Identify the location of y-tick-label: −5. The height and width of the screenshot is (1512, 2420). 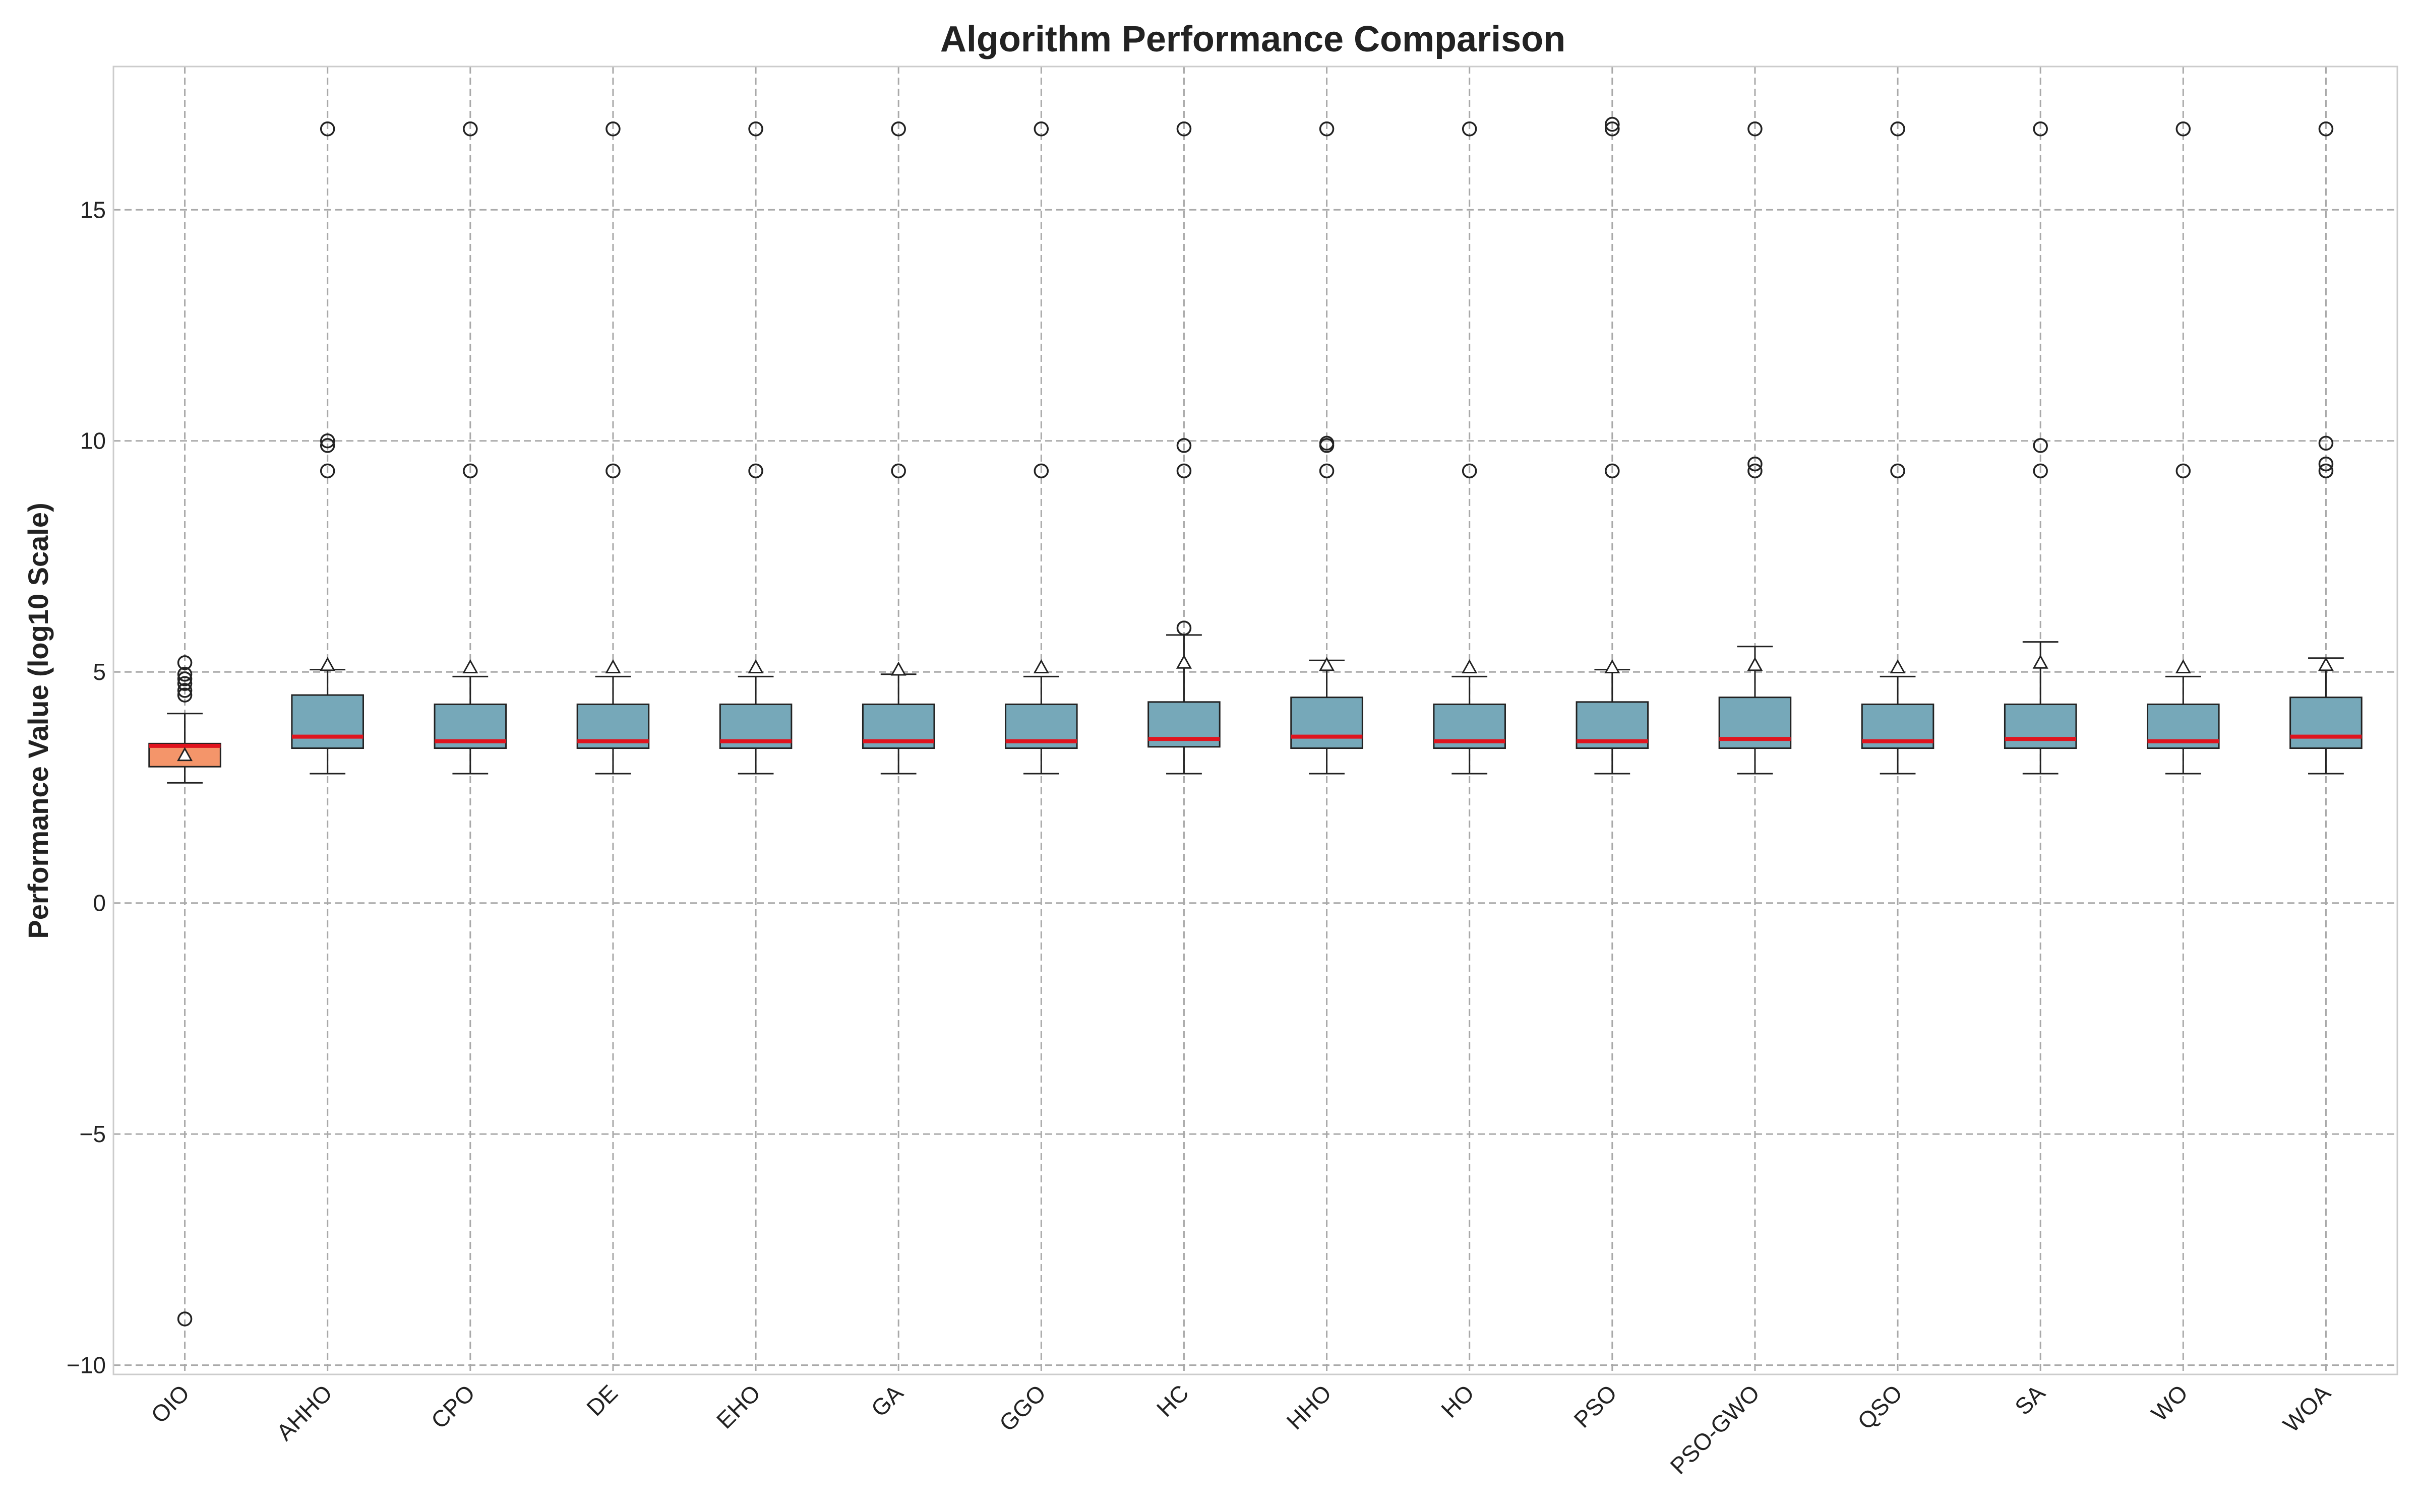
(93, 1134).